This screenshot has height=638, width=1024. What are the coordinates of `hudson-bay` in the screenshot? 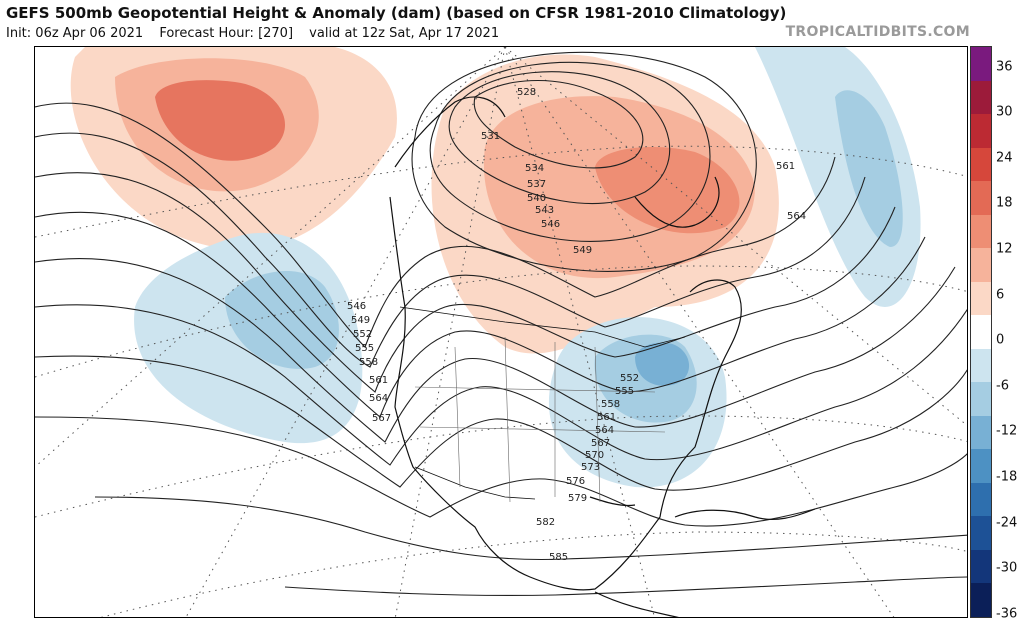 It's located at (677, 202).